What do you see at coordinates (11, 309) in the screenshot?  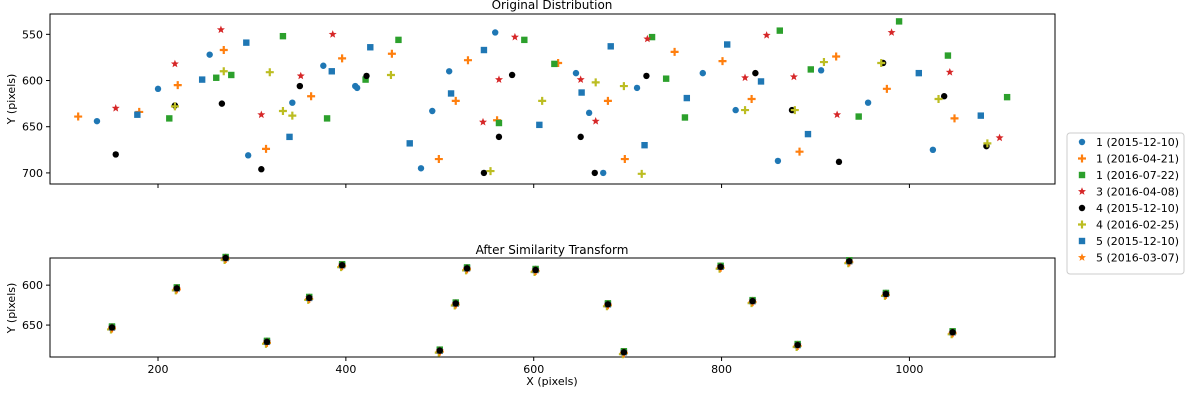 I see `bottom-ylabel: Y (pixels)` at bounding box center [11, 309].